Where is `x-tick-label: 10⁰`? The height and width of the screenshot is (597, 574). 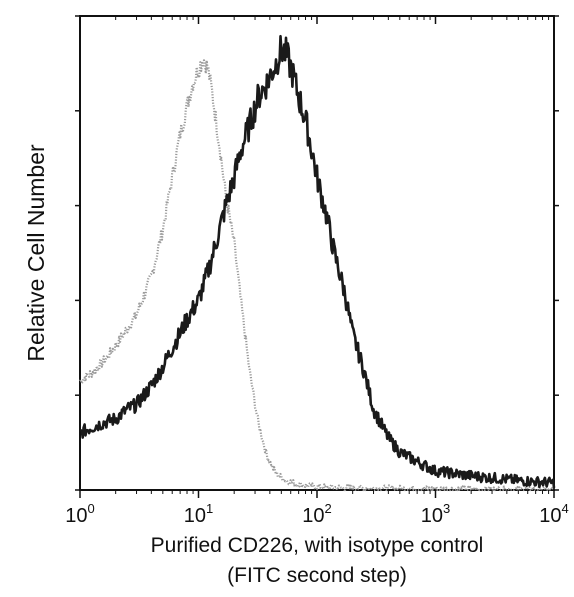 x-tick-label: 10⁰ is located at coordinates (79, 514).